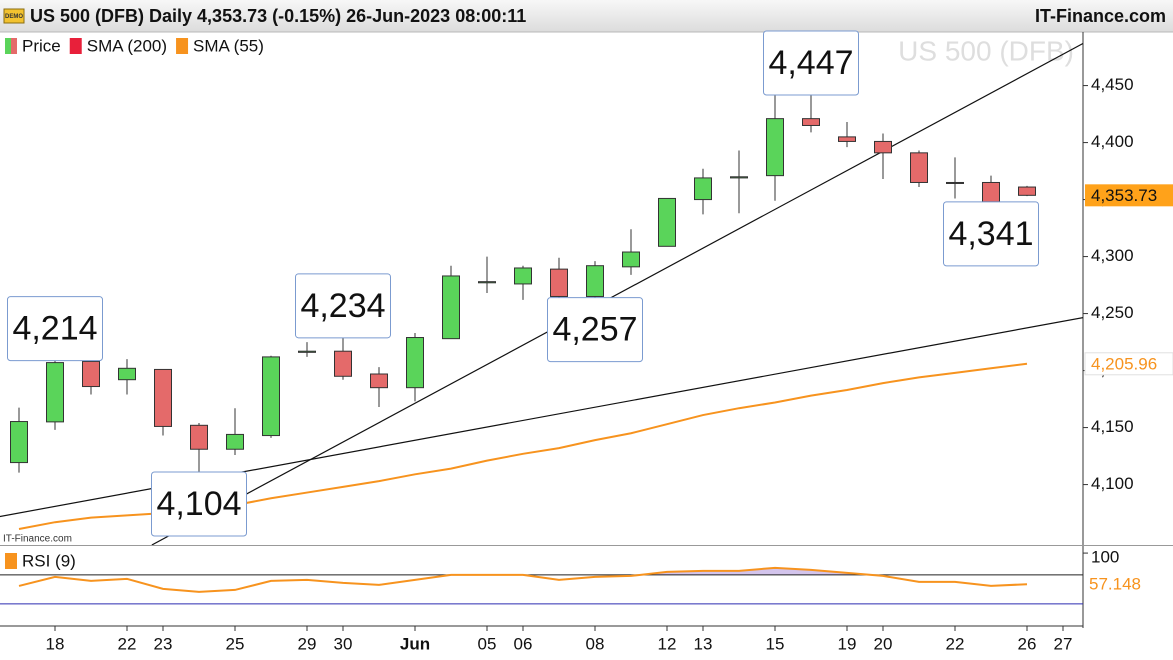 The image size is (1173, 660). Describe the element at coordinates (523, 643) in the screenshot. I see `x-tick-label: 06` at that location.